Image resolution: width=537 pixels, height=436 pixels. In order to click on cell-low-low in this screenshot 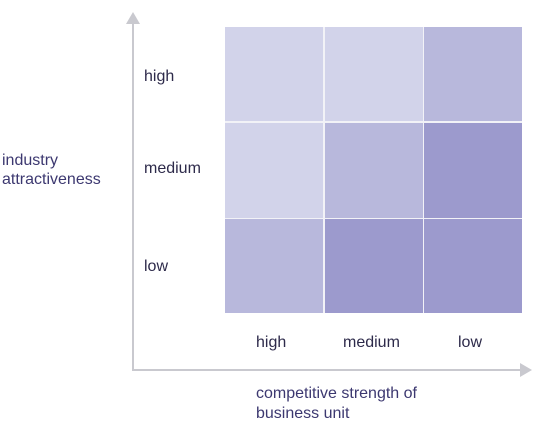, I will do `click(473, 266)`.